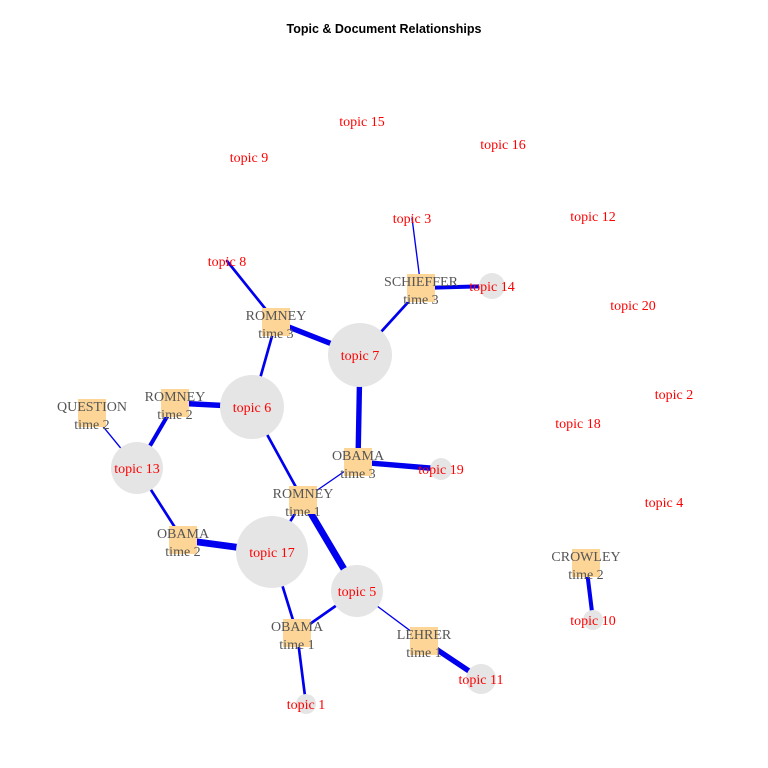 This screenshot has height=768, width=768. Describe the element at coordinates (182, 552) in the screenshot. I see `document-time-label-d_obama_t2: time 2` at that location.